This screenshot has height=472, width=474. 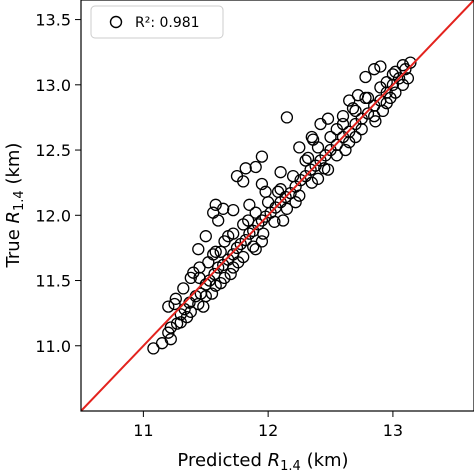 I want to click on legend-label: R²: 0.981, so click(x=167, y=23).